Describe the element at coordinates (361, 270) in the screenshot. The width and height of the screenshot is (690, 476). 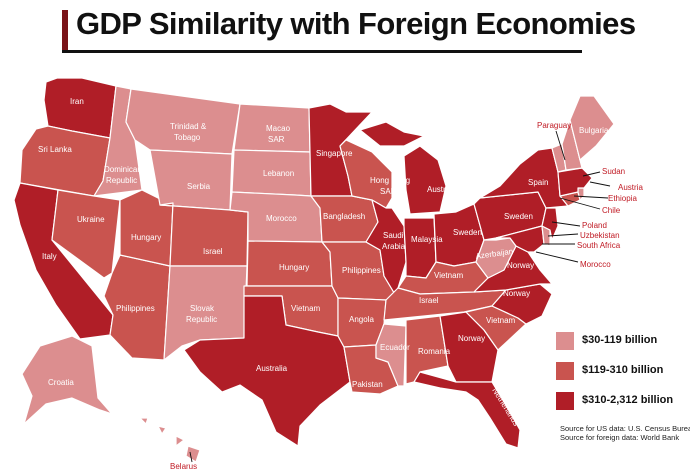
I see `label-mo: Philippines` at that location.